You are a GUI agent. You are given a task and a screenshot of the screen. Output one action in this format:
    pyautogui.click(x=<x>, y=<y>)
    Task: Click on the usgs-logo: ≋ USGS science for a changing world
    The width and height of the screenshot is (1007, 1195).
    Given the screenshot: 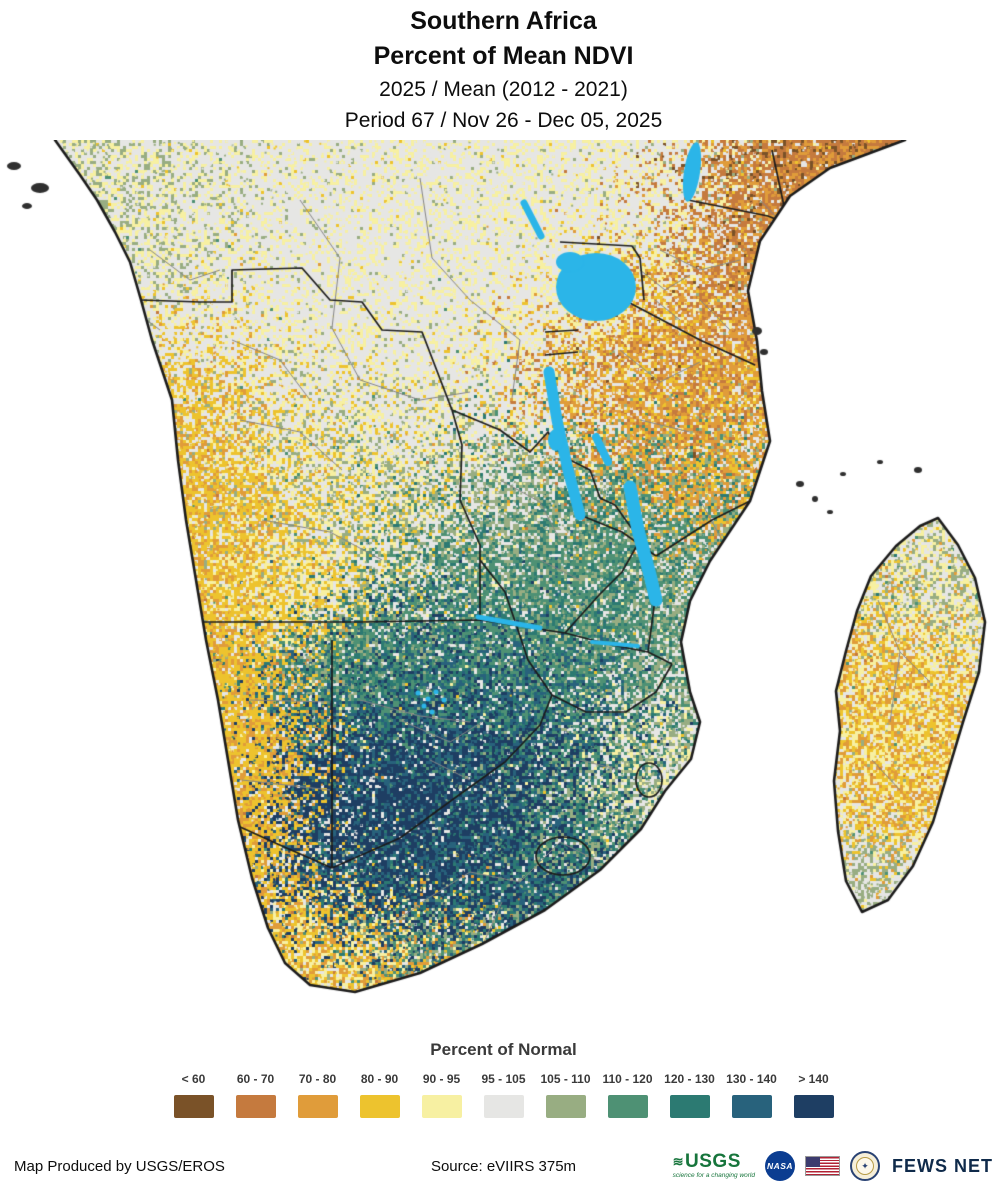 What is the action you would take?
    pyautogui.click(x=714, y=1166)
    